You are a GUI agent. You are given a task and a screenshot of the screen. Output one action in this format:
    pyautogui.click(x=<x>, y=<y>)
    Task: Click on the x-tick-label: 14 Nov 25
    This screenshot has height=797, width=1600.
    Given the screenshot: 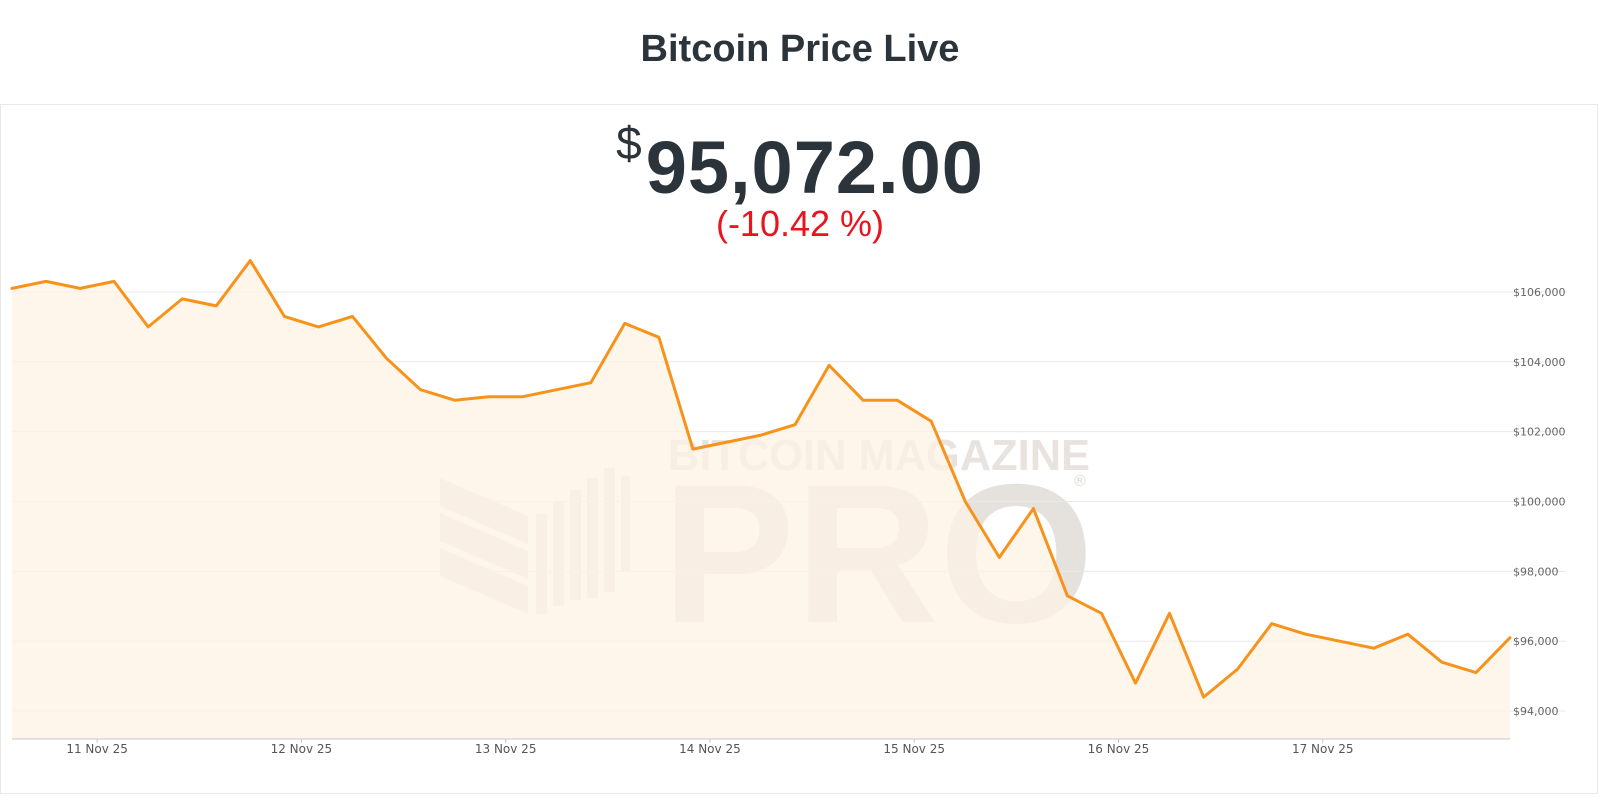 What is the action you would take?
    pyautogui.click(x=710, y=749)
    